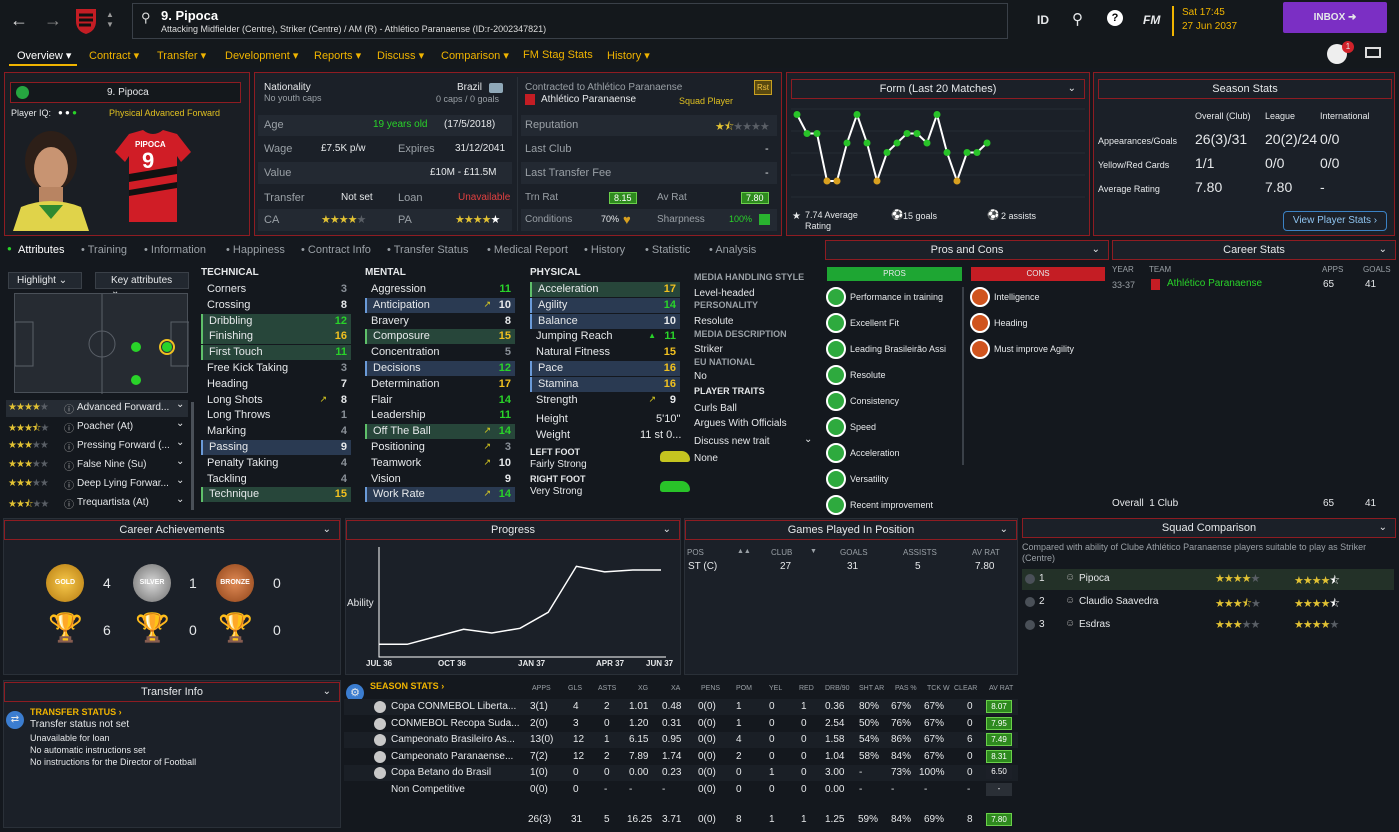  Describe the element at coordinates (527, 250) in the screenshot. I see `subtab-medical-report: • Medical Report` at that location.